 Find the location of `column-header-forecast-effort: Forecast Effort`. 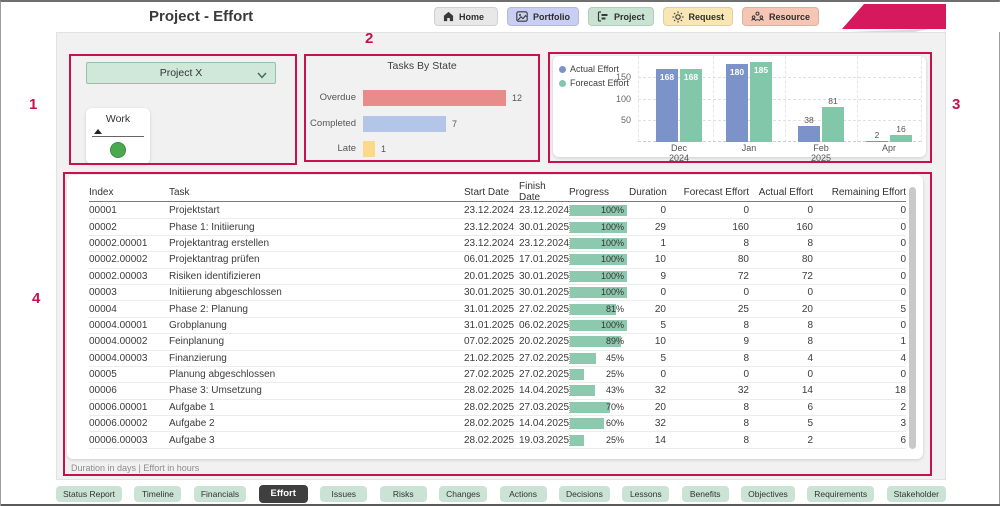

column-header-forecast-effort: Forecast Effort is located at coordinates (716, 192).